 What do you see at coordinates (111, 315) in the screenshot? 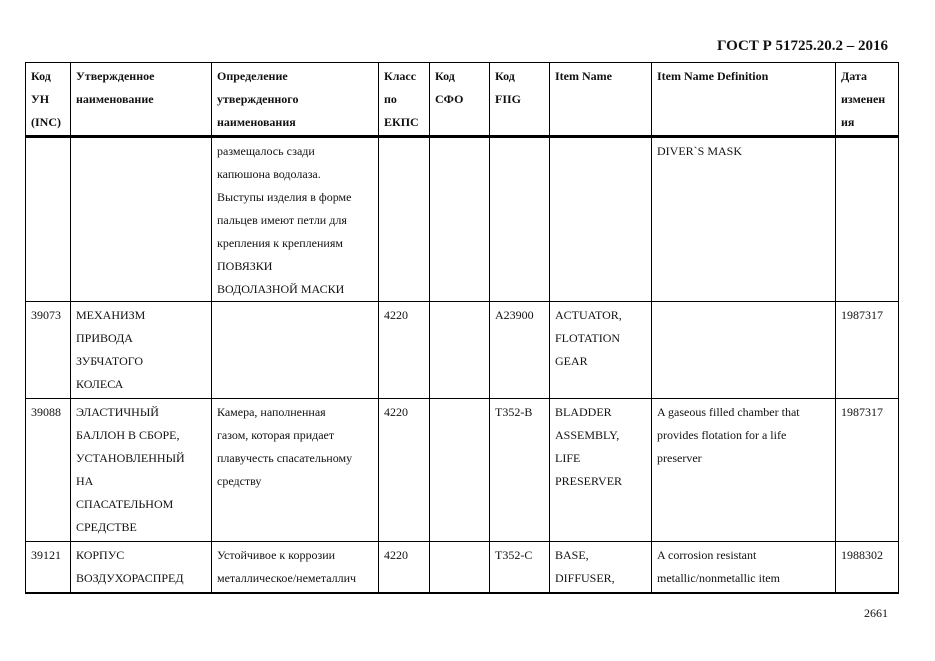
I see `cell-text-line: МЕХАНИЗМ` at bounding box center [111, 315].